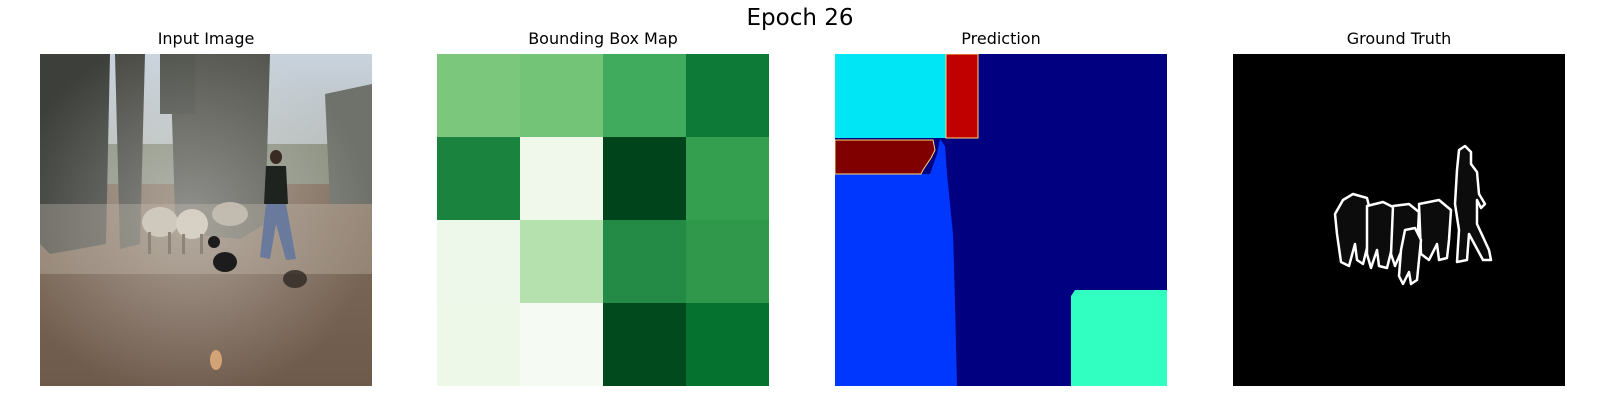 The height and width of the screenshot is (400, 1600). I want to click on prediction-title: Prediction, so click(1001, 38).